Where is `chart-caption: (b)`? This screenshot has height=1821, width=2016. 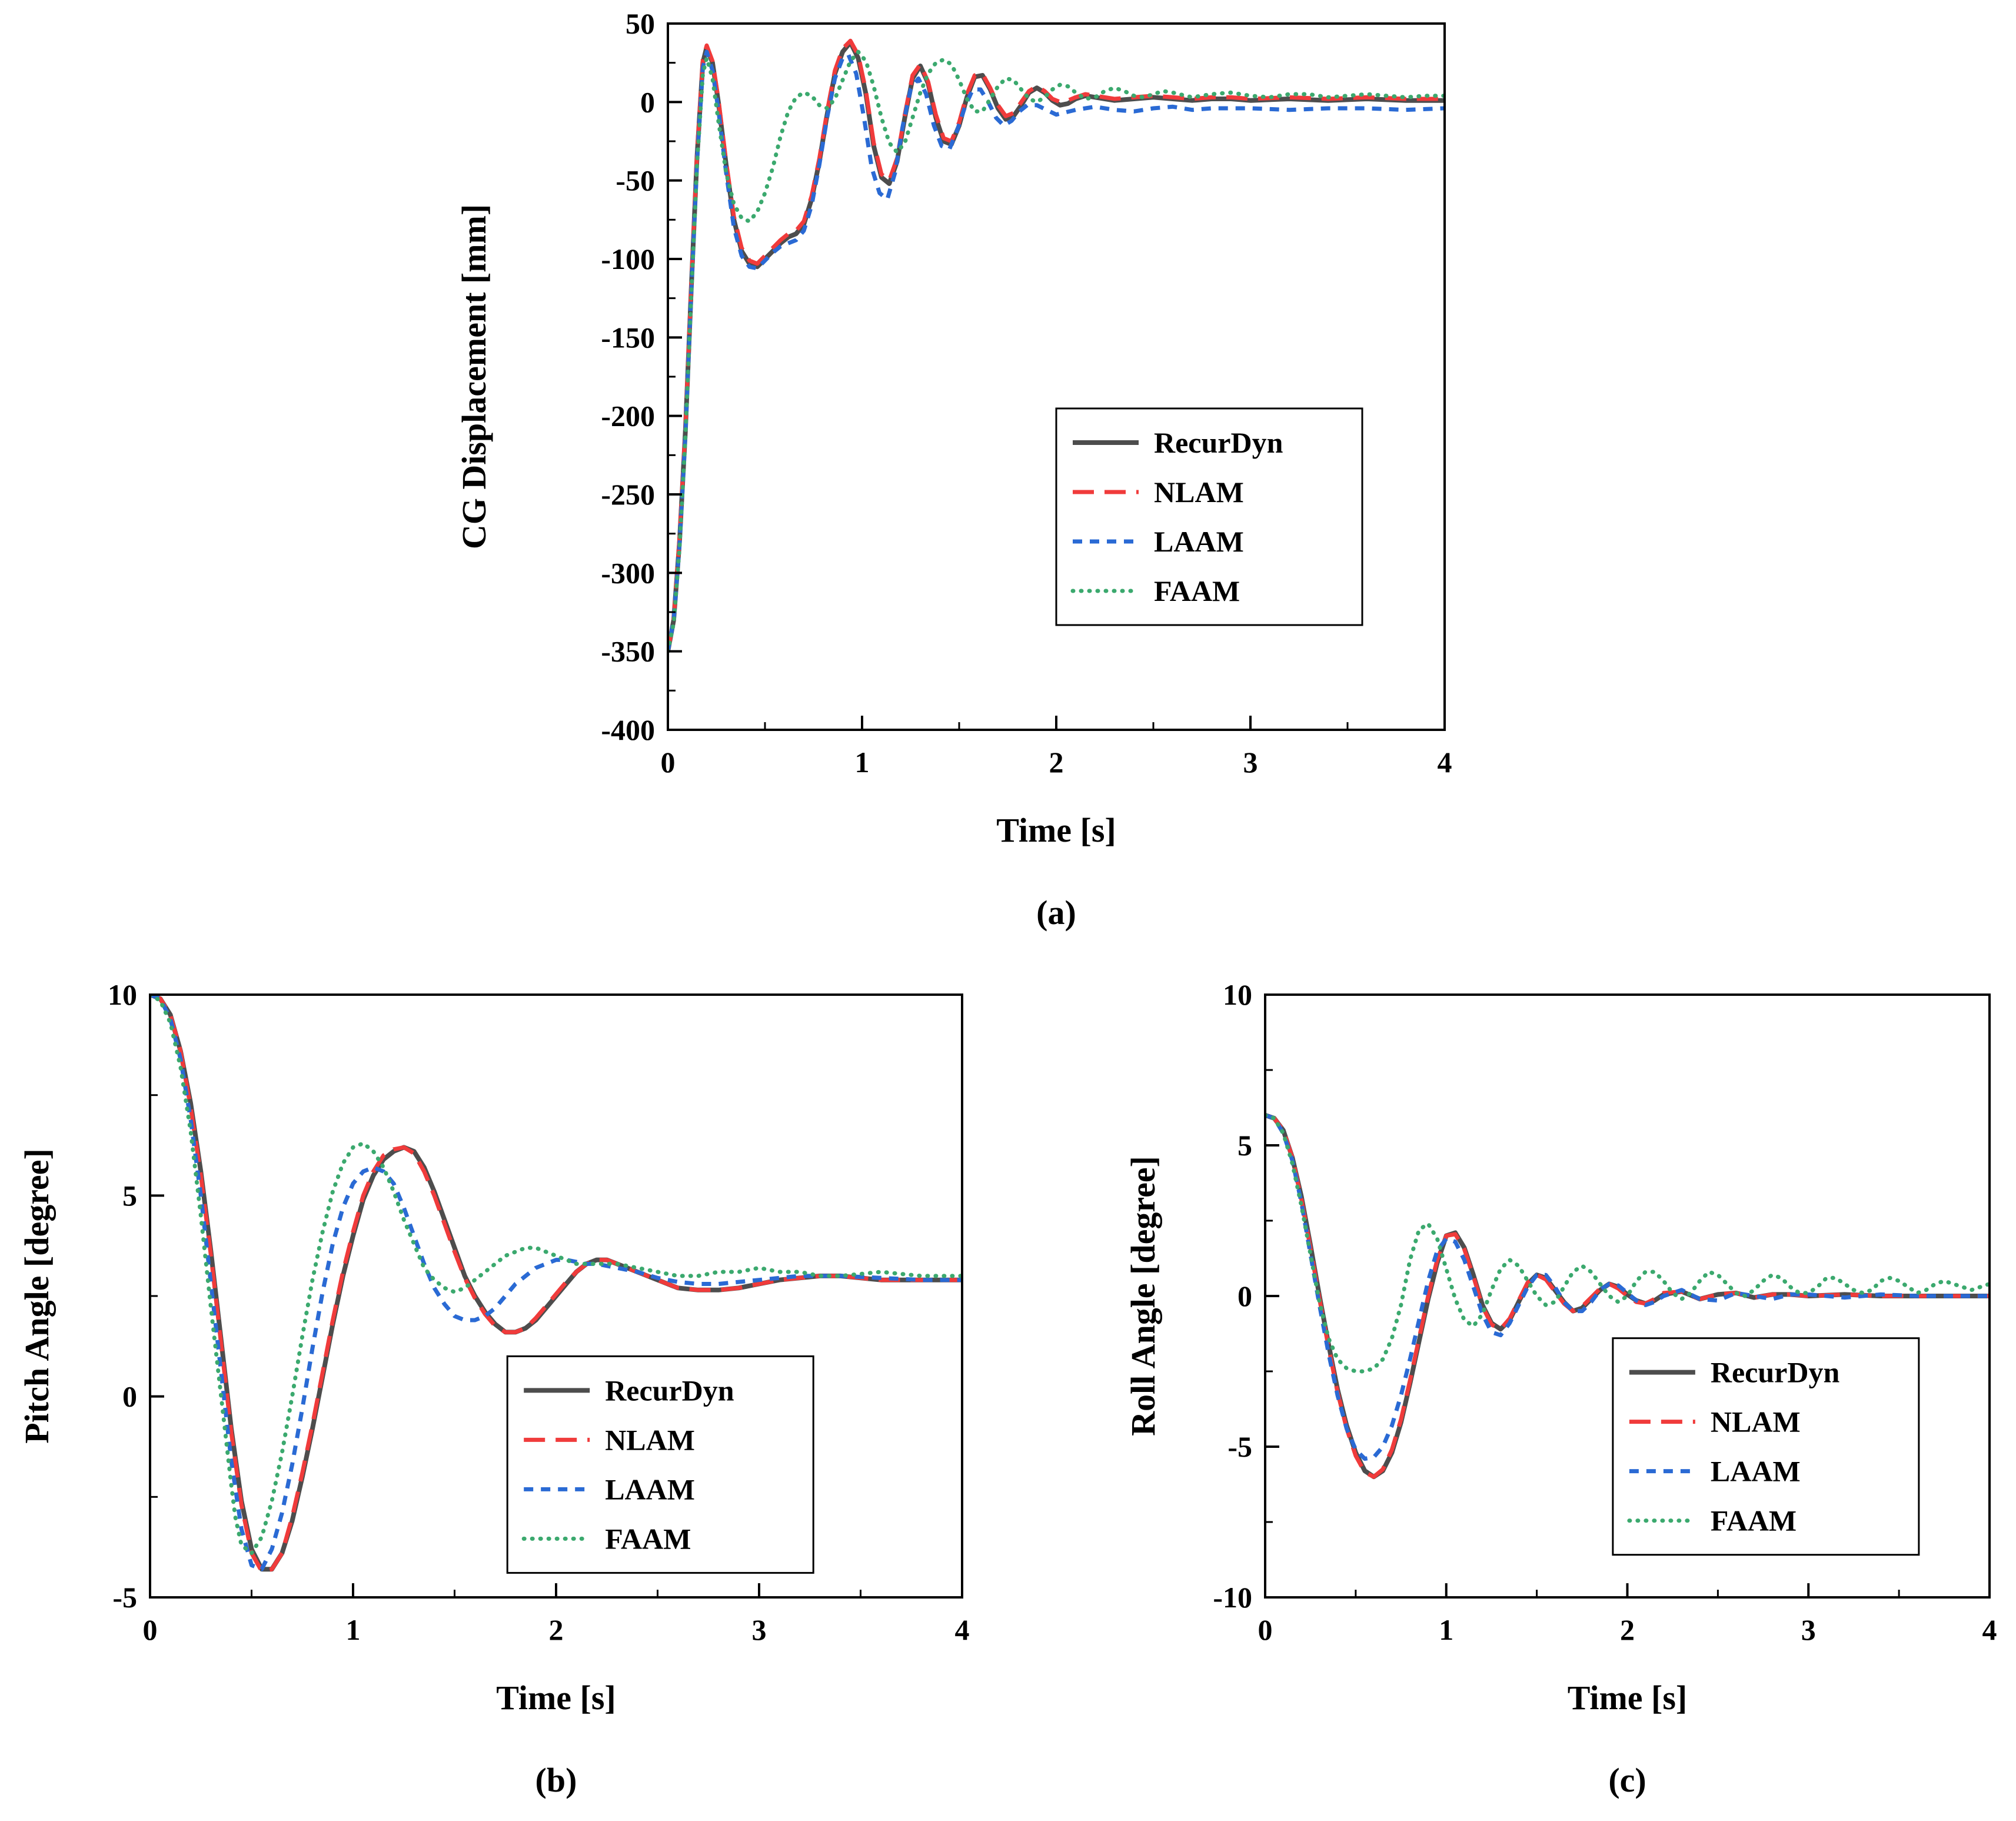 chart-caption: (b) is located at coordinates (556, 1780).